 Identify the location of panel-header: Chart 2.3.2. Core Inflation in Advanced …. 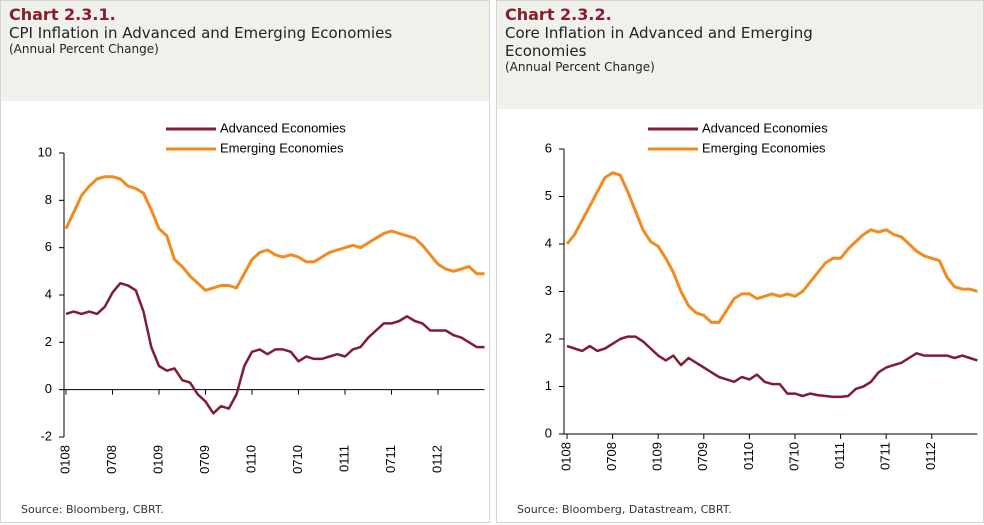
(740, 55).